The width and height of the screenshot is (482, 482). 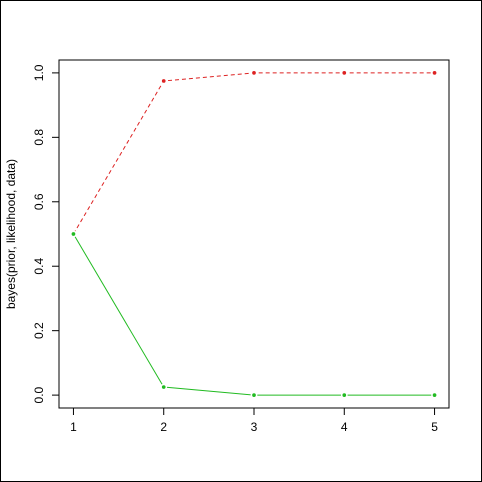 What do you see at coordinates (11, 234) in the screenshot?
I see `y-axis-label: bayes(prior, likelihood, data)` at bounding box center [11, 234].